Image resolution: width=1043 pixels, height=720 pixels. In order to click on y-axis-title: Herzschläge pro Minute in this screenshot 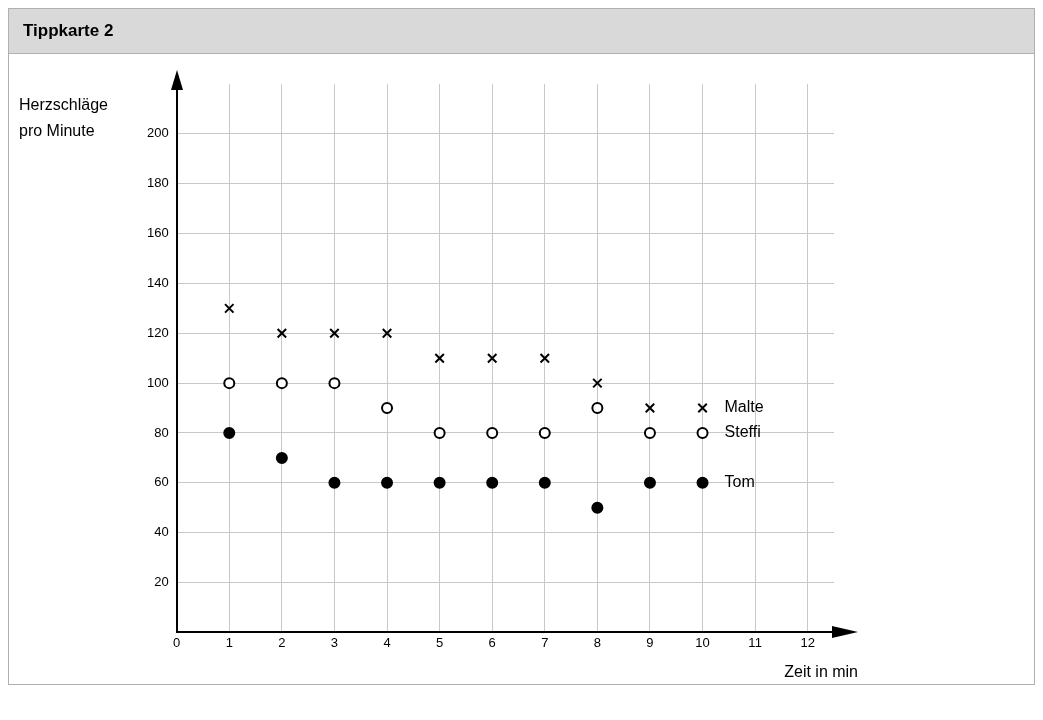, I will do `click(64, 118)`.